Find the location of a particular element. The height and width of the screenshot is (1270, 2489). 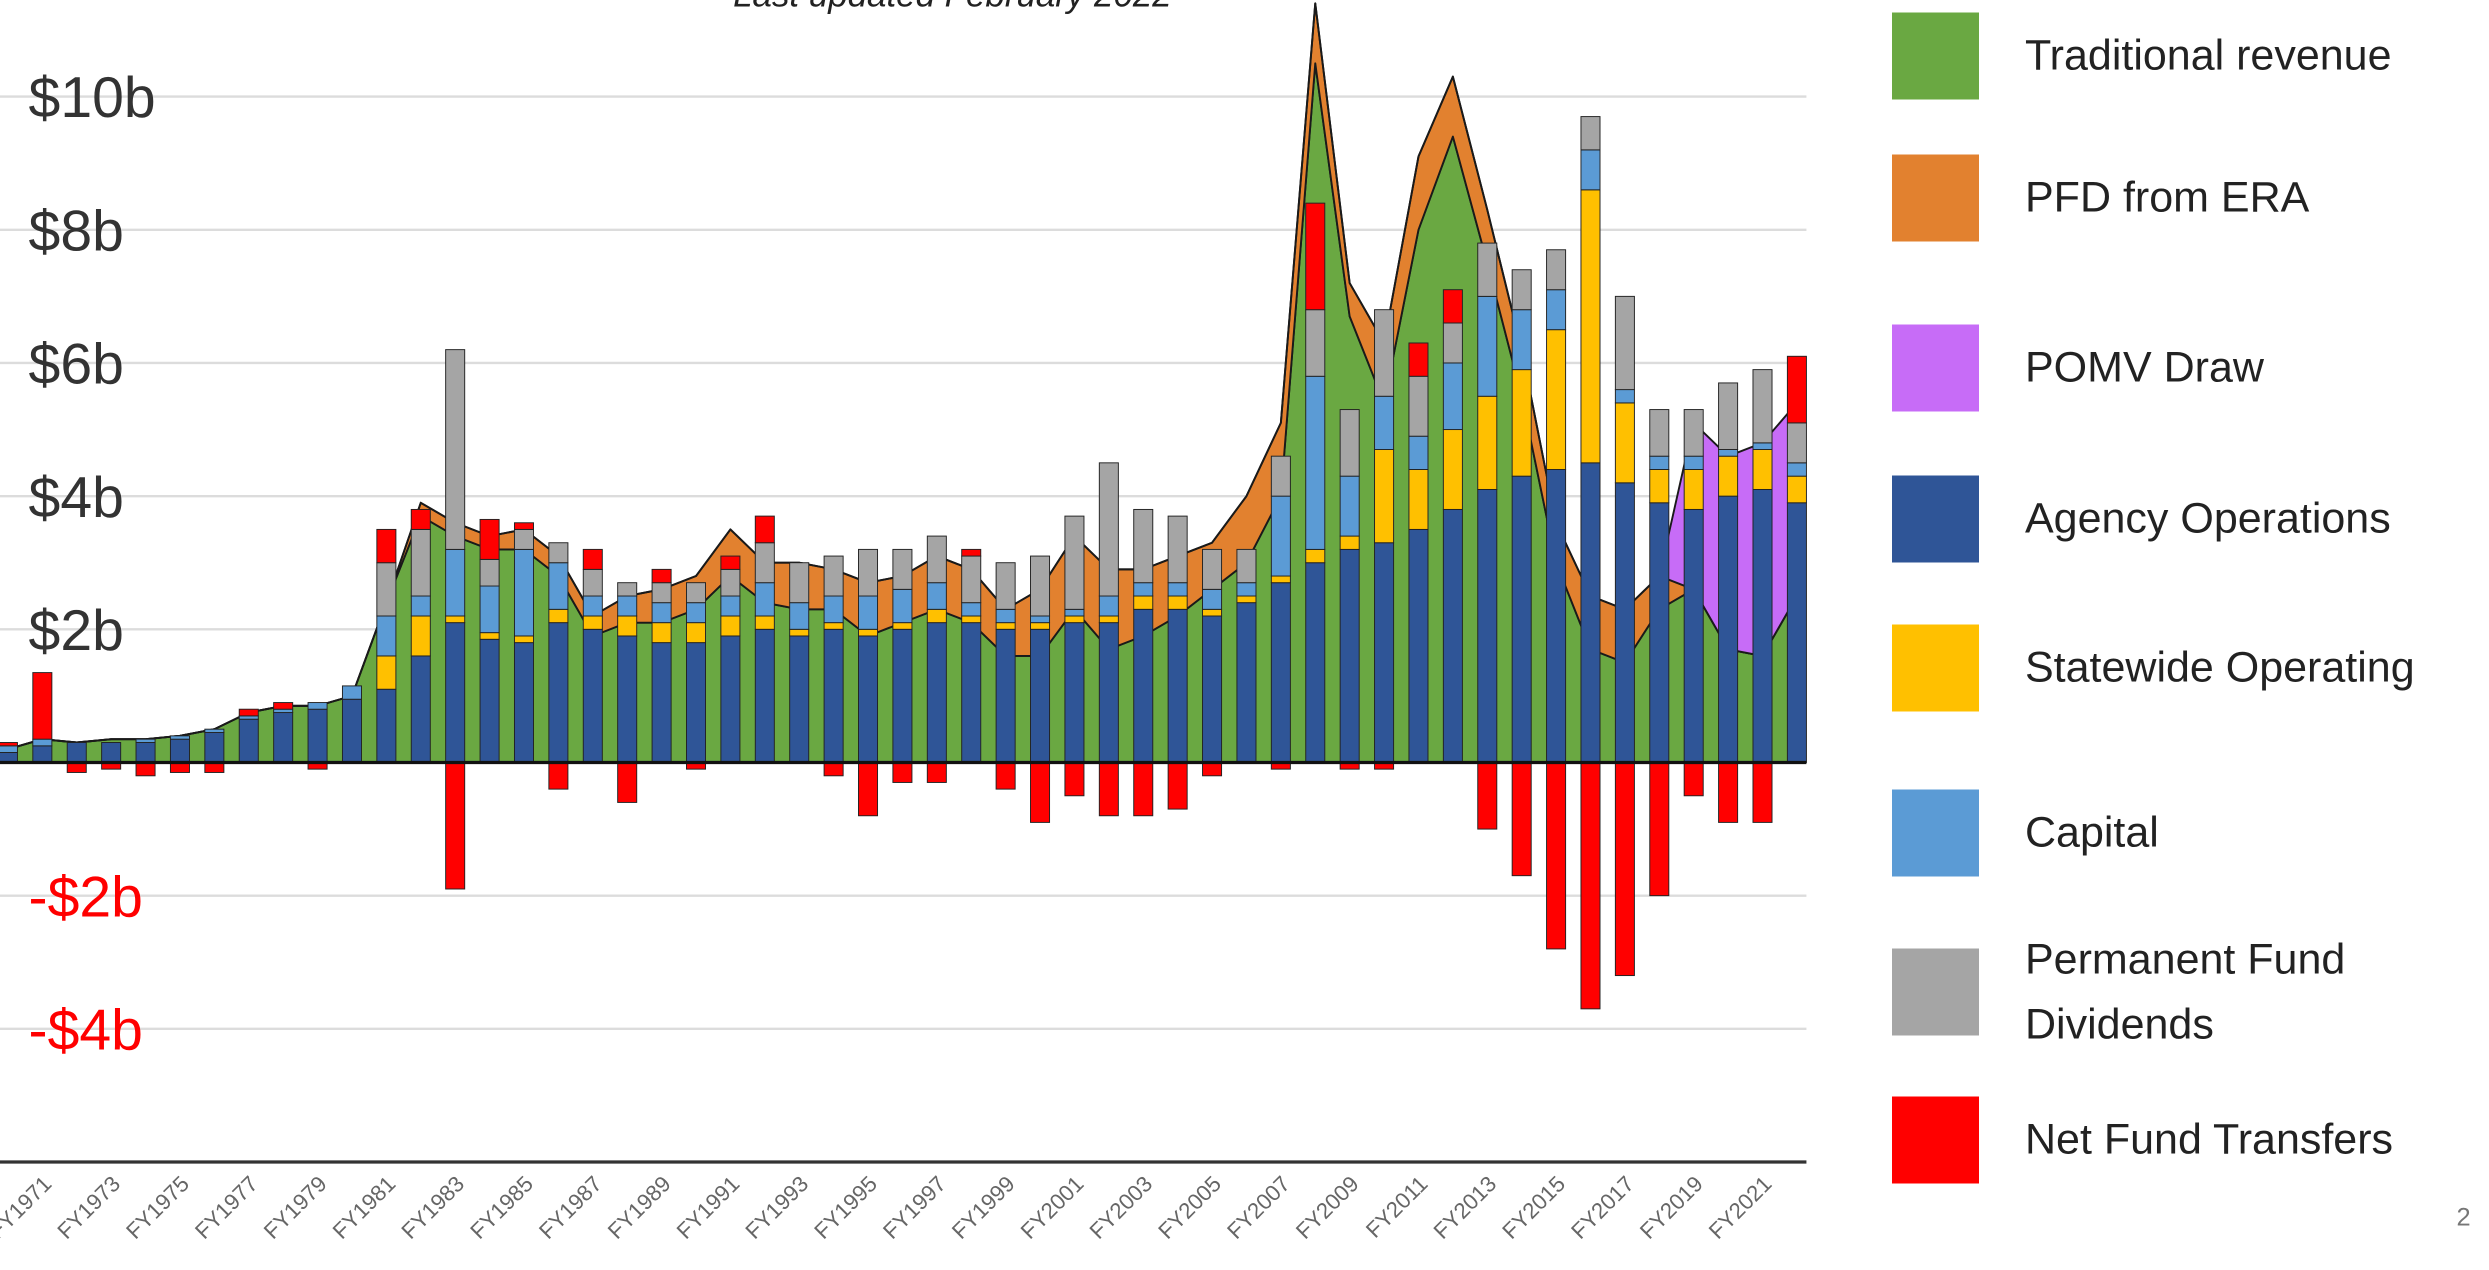

x-tick-label: FY2007 is located at coordinates (1258, 1207).